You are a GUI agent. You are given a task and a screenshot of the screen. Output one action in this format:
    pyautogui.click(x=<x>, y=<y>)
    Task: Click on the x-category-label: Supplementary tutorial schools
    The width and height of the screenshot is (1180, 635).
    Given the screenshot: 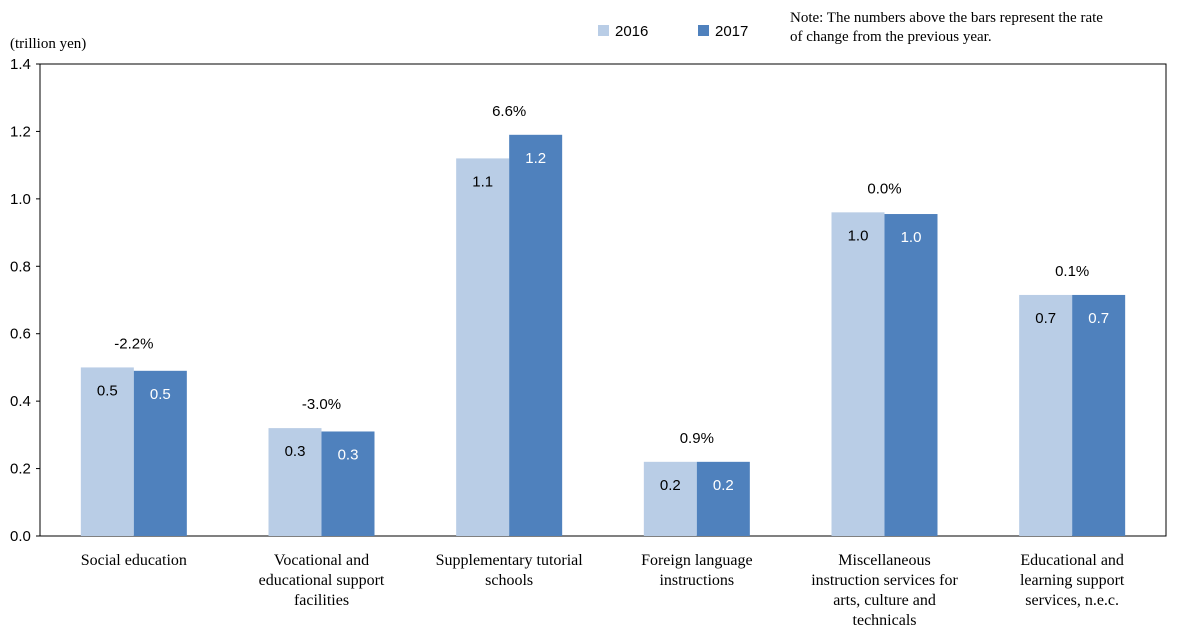 What is the action you would take?
    pyautogui.click(x=510, y=570)
    